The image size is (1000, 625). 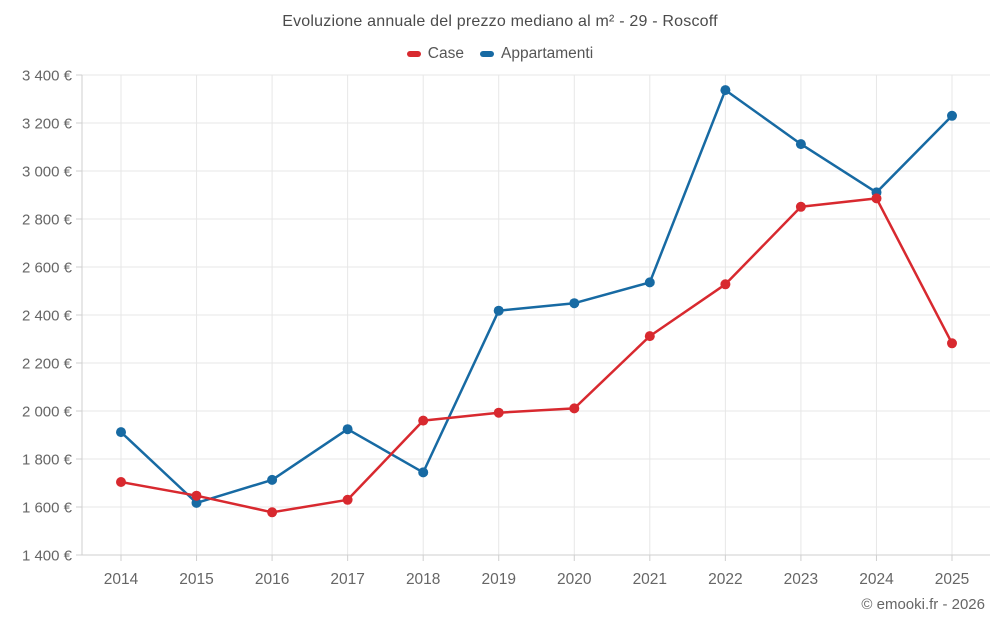 I want to click on case-point-2015, so click(x=196, y=495).